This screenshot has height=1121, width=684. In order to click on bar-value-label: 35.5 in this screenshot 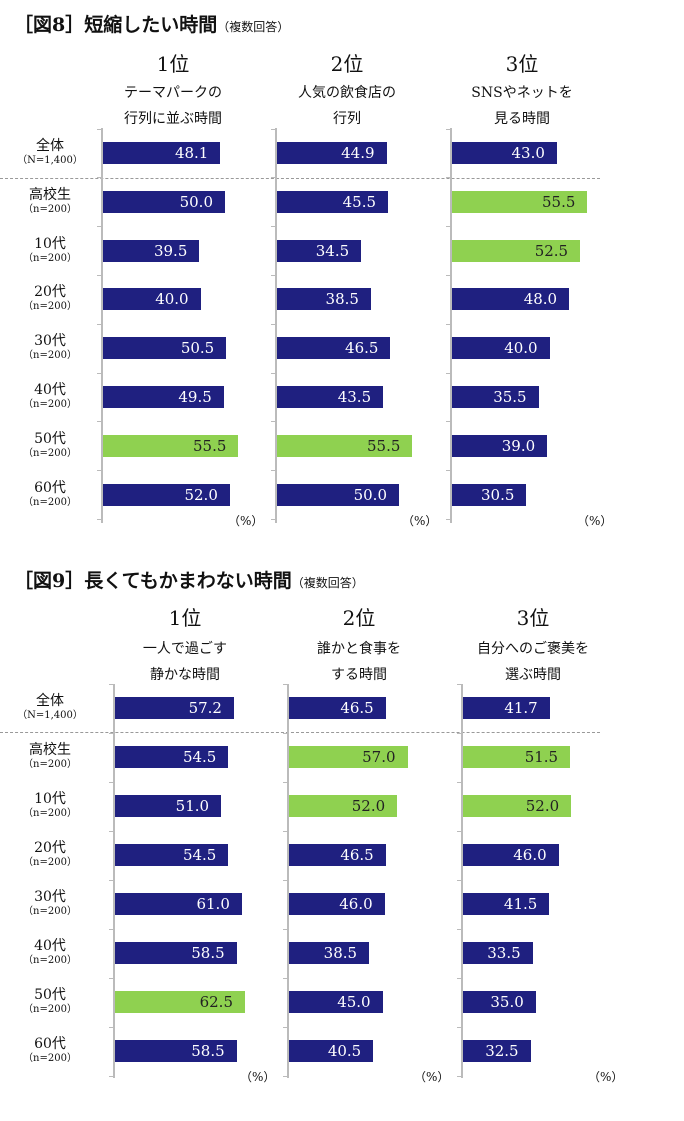, I will do `click(510, 397)`.